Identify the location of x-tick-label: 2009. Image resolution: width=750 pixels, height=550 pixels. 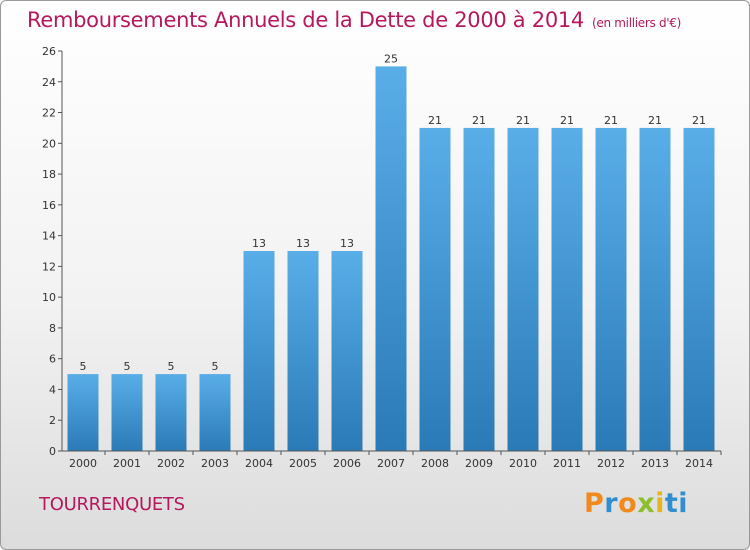
(479, 463).